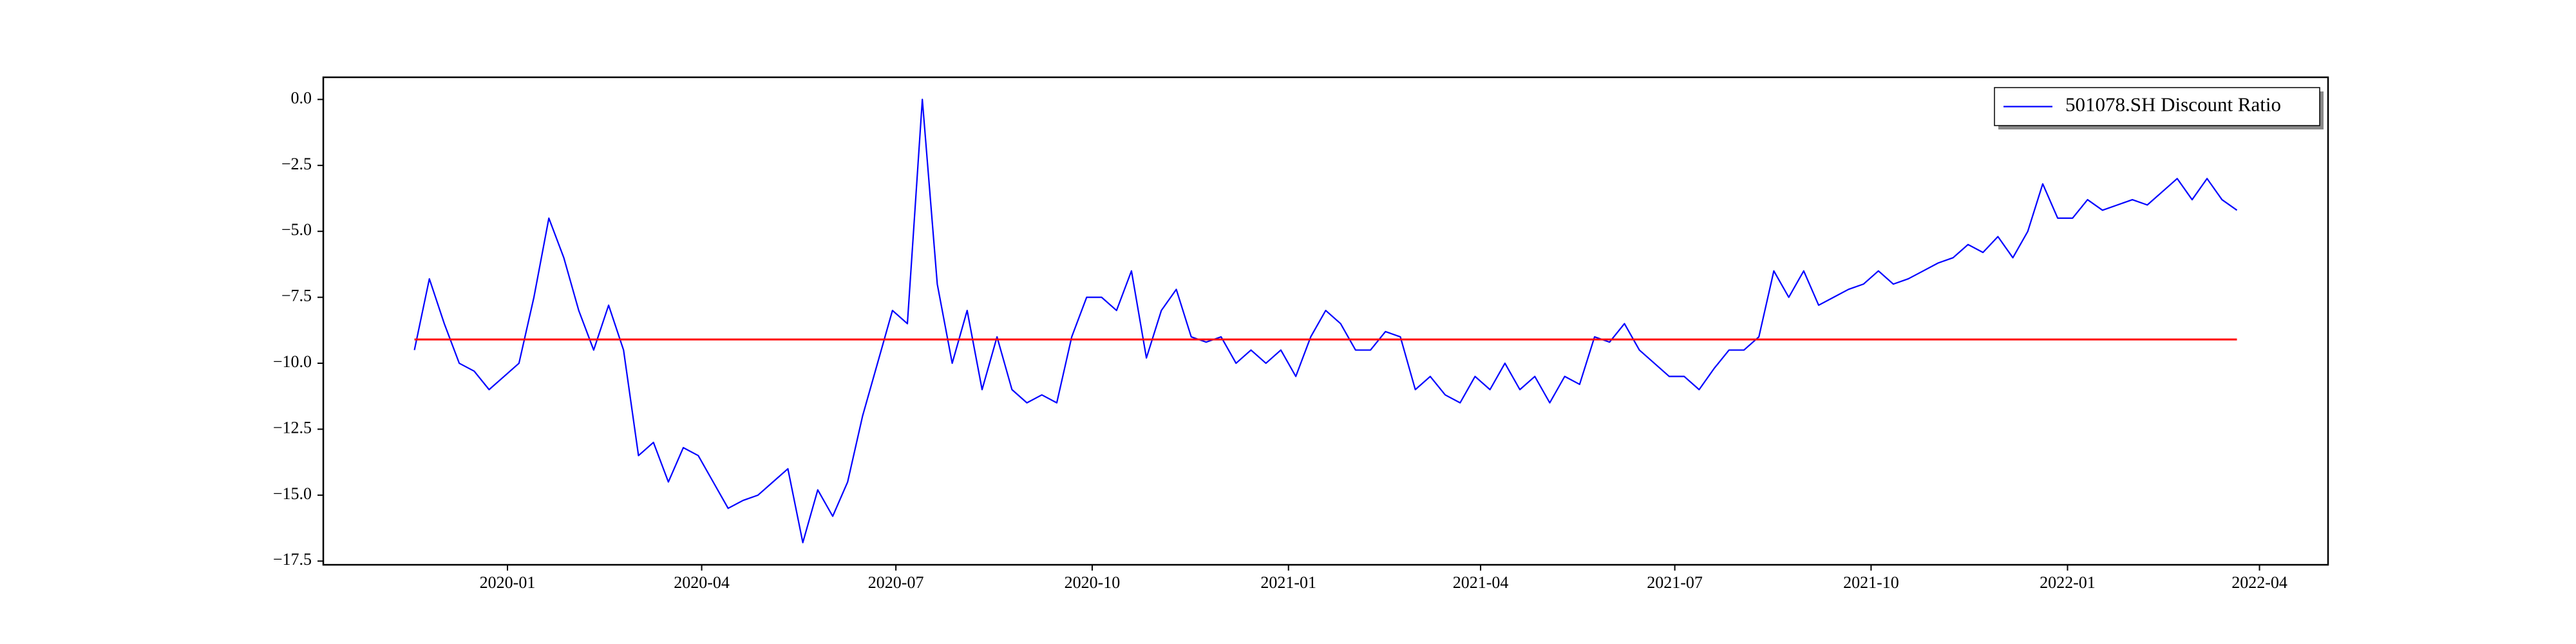  I want to click on legend-label: 501078.SH Discount Ratio, so click(2173, 104).